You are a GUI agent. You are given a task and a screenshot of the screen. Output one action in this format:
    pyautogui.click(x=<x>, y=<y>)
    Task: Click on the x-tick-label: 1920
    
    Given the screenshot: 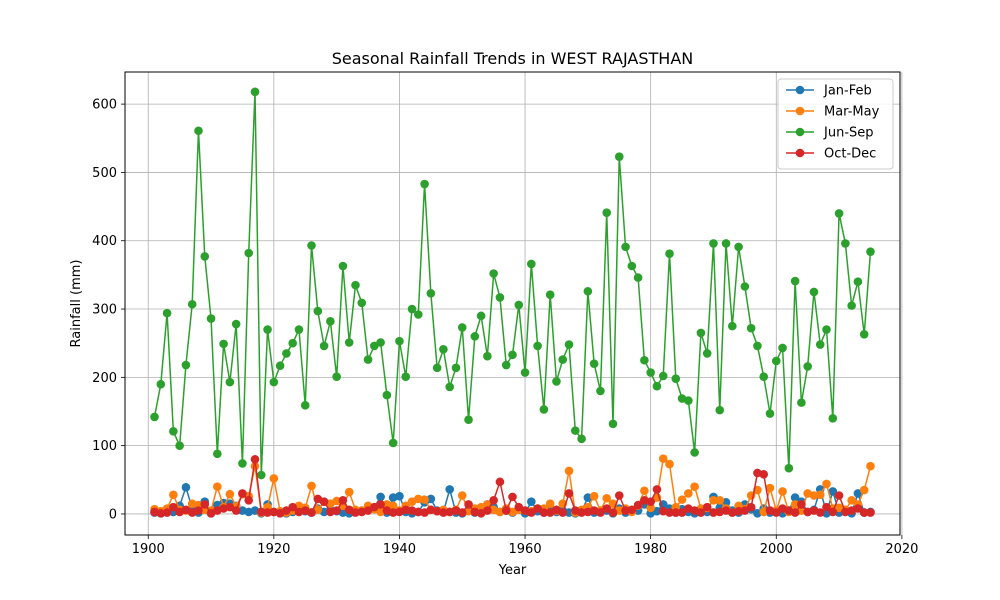 What is the action you would take?
    pyautogui.click(x=273, y=549)
    